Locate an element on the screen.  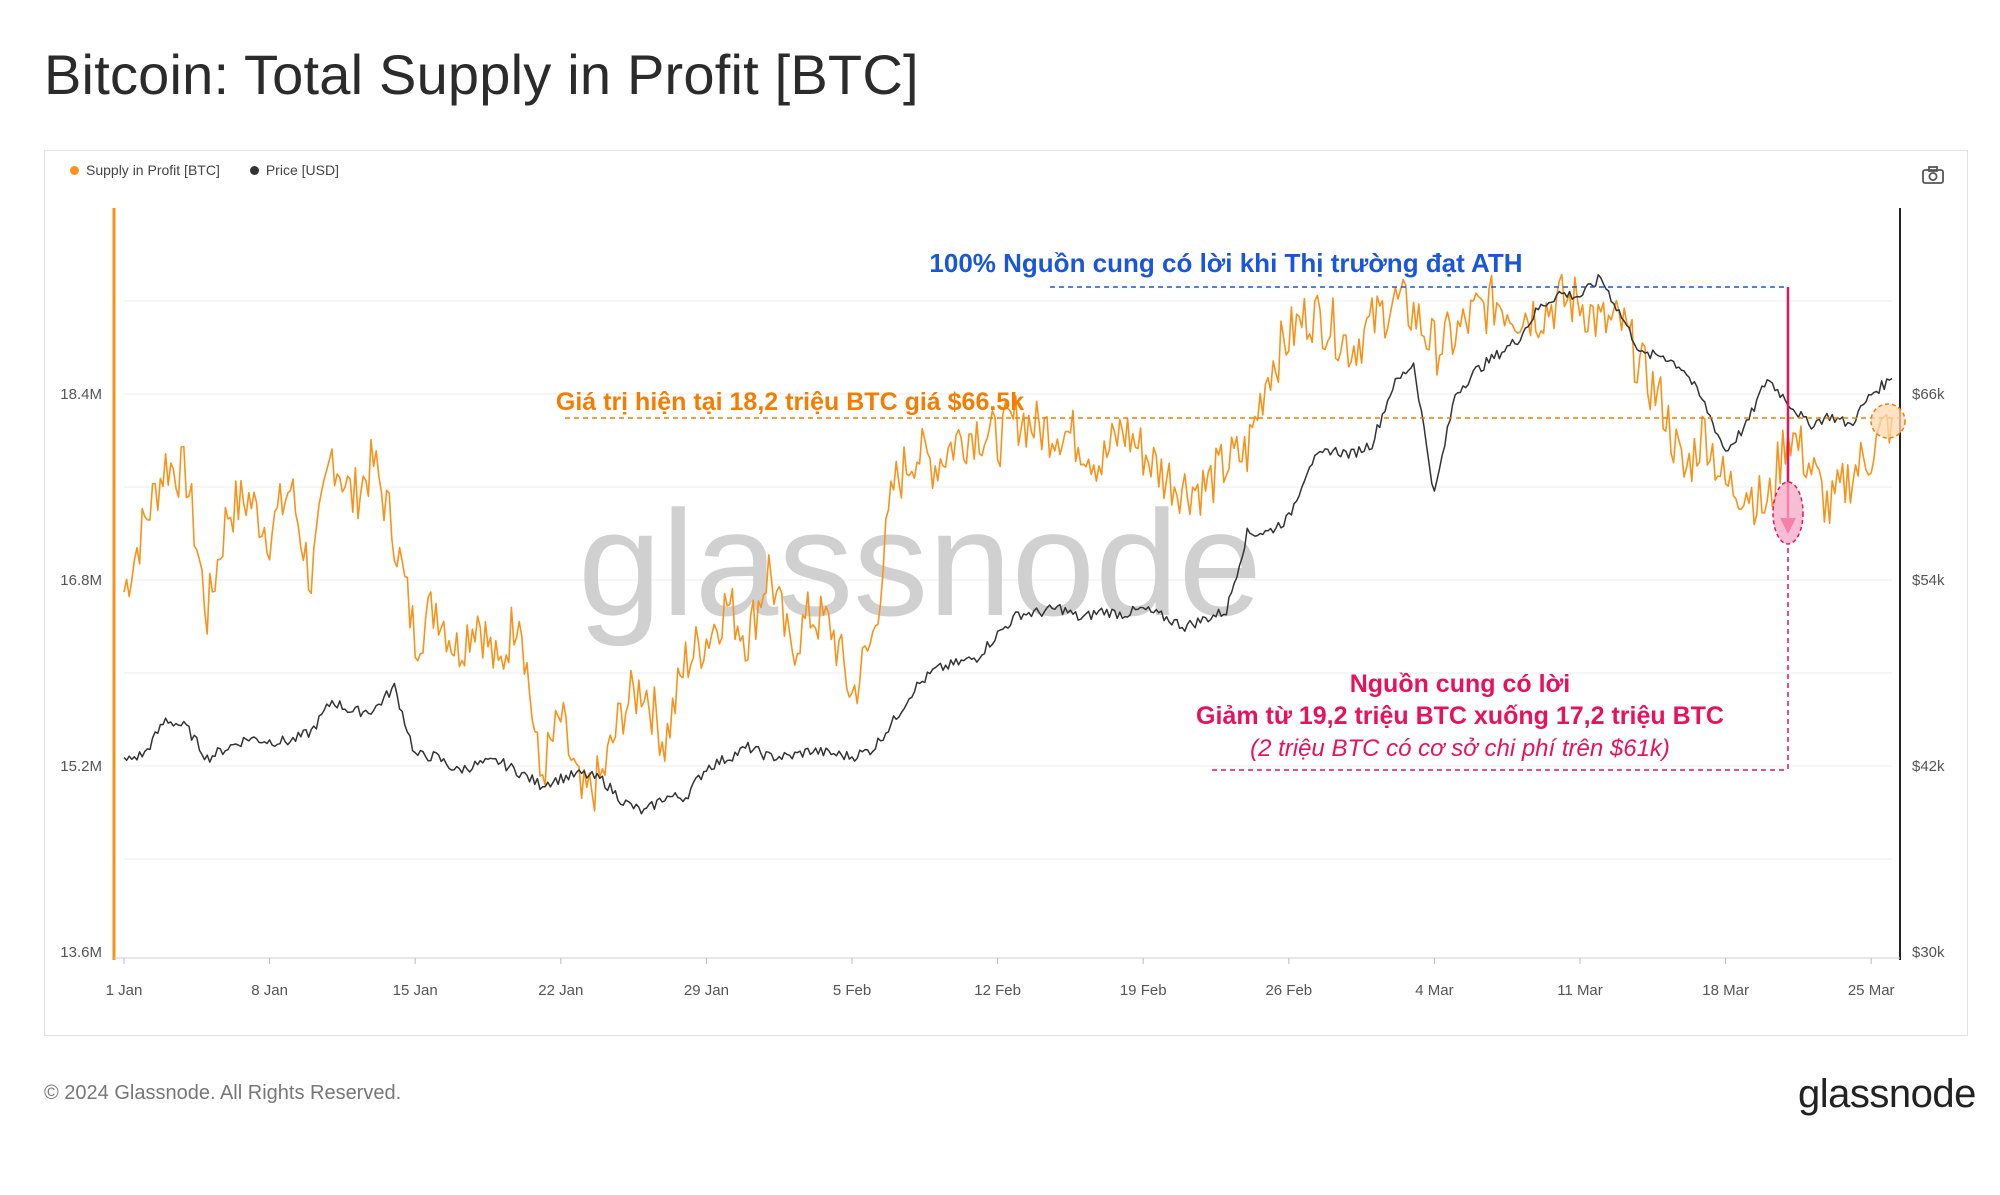
annotation-drop-note: (2 triệu BTC có cơ sở chi phí trên $61k) is located at coordinates (1460, 748).